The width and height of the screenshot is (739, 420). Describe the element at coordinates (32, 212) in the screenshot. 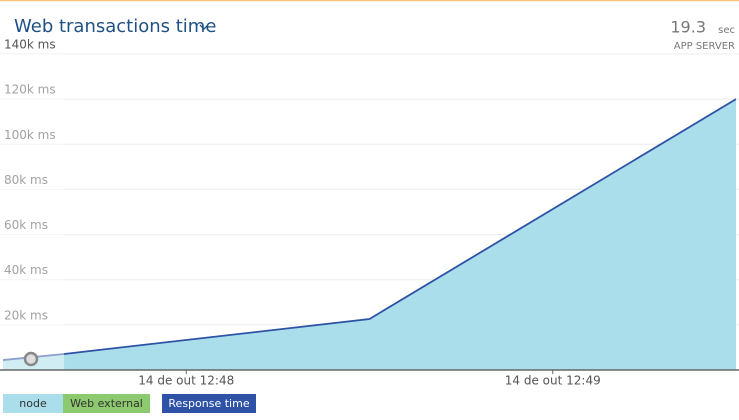

I see `brush-overlay` at that location.